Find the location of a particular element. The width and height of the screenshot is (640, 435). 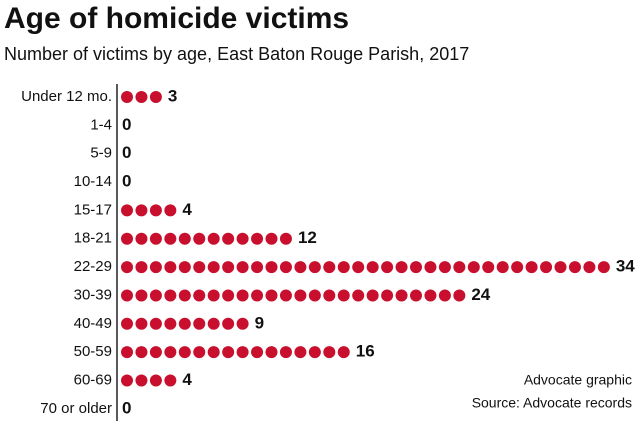

category-label: 50-59 is located at coordinates (93, 351).